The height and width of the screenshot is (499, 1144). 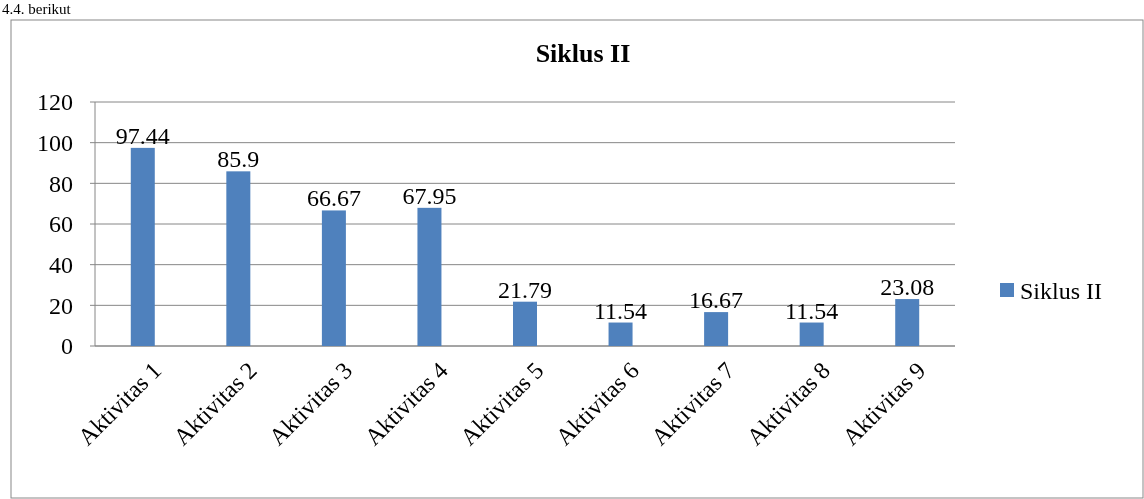 What do you see at coordinates (333, 198) in the screenshot?
I see `data-label: 66.67` at bounding box center [333, 198].